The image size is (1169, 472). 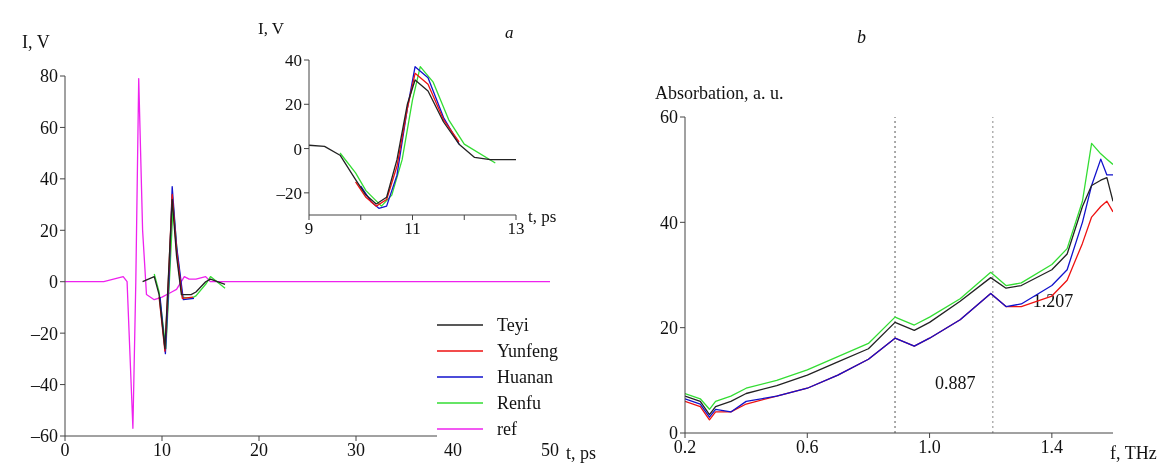 What do you see at coordinates (550, 449) in the screenshot?
I see `x-tick-label: 50` at bounding box center [550, 449].